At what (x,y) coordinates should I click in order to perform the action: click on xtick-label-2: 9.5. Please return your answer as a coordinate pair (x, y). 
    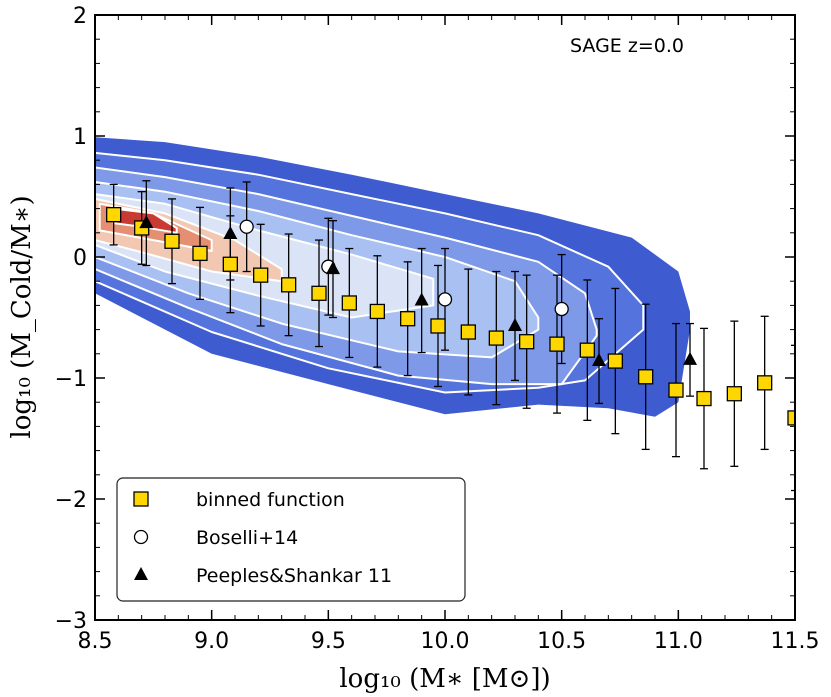
    Looking at the image, I should click on (328, 641).